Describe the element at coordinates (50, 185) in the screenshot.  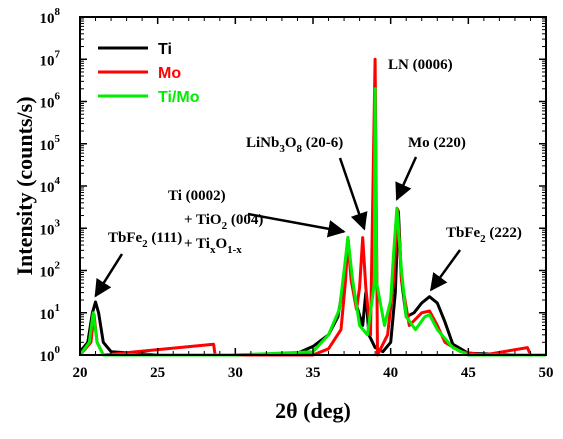
I see `y-tick-label: 10⁴` at that location.